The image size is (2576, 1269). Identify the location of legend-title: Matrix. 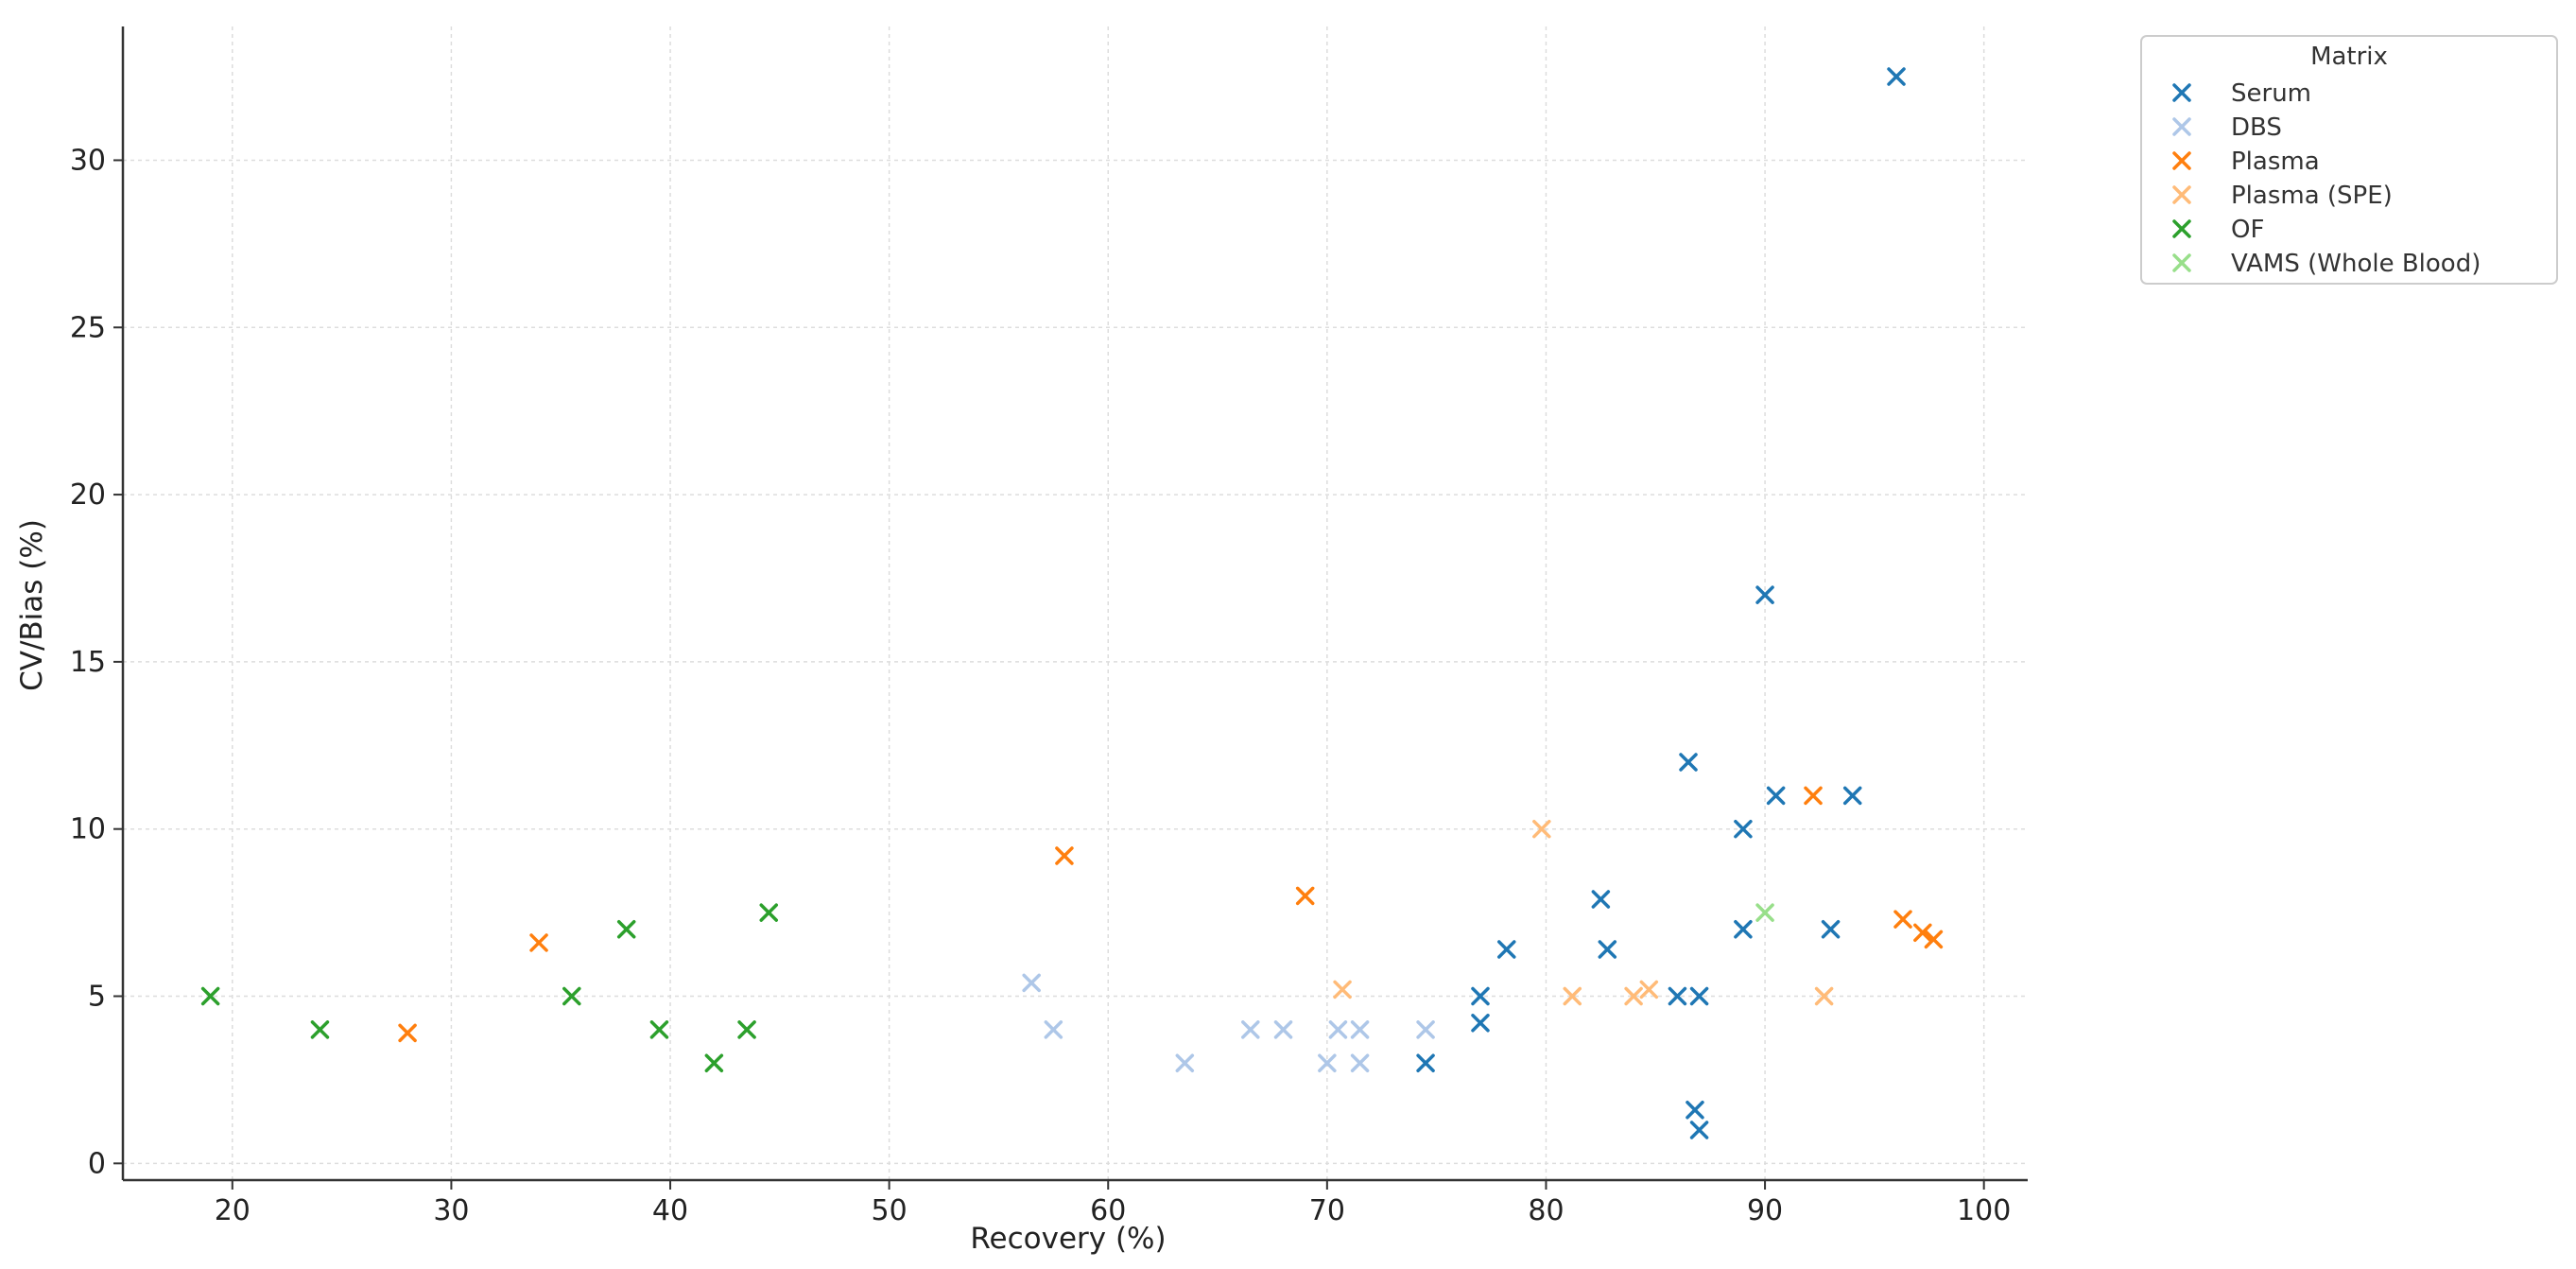
(2349, 57).